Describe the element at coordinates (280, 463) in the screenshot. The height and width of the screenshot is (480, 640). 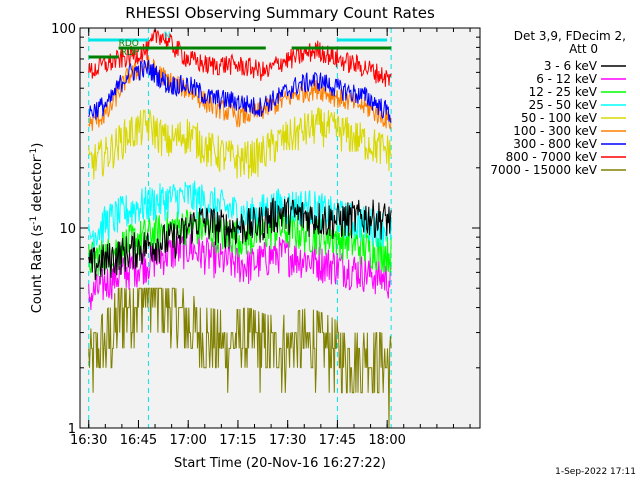
I see `x-axis-label: Start Time (20-Nov-16 16:27:22)` at that location.